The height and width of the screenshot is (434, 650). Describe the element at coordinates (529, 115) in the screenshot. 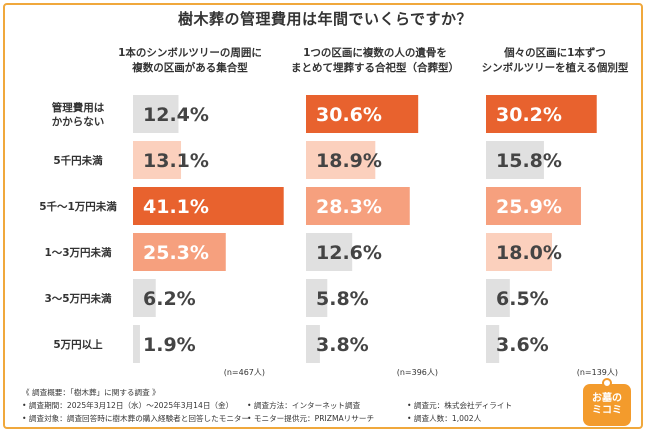

I see `value-label: 30.2%` at that location.